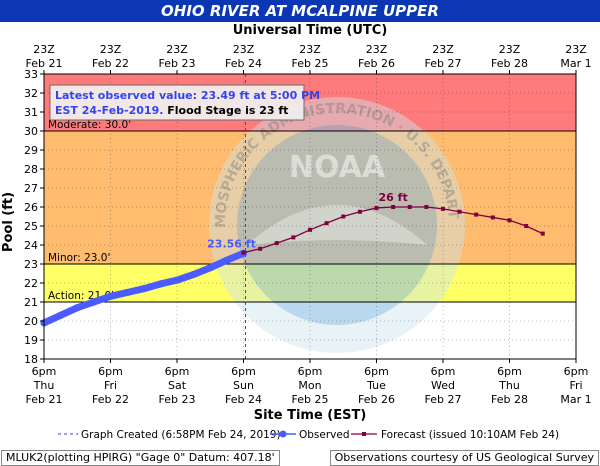 The image size is (600, 466). Describe the element at coordinates (31, 359) in the screenshot. I see `y-tick-label: 18` at that location.